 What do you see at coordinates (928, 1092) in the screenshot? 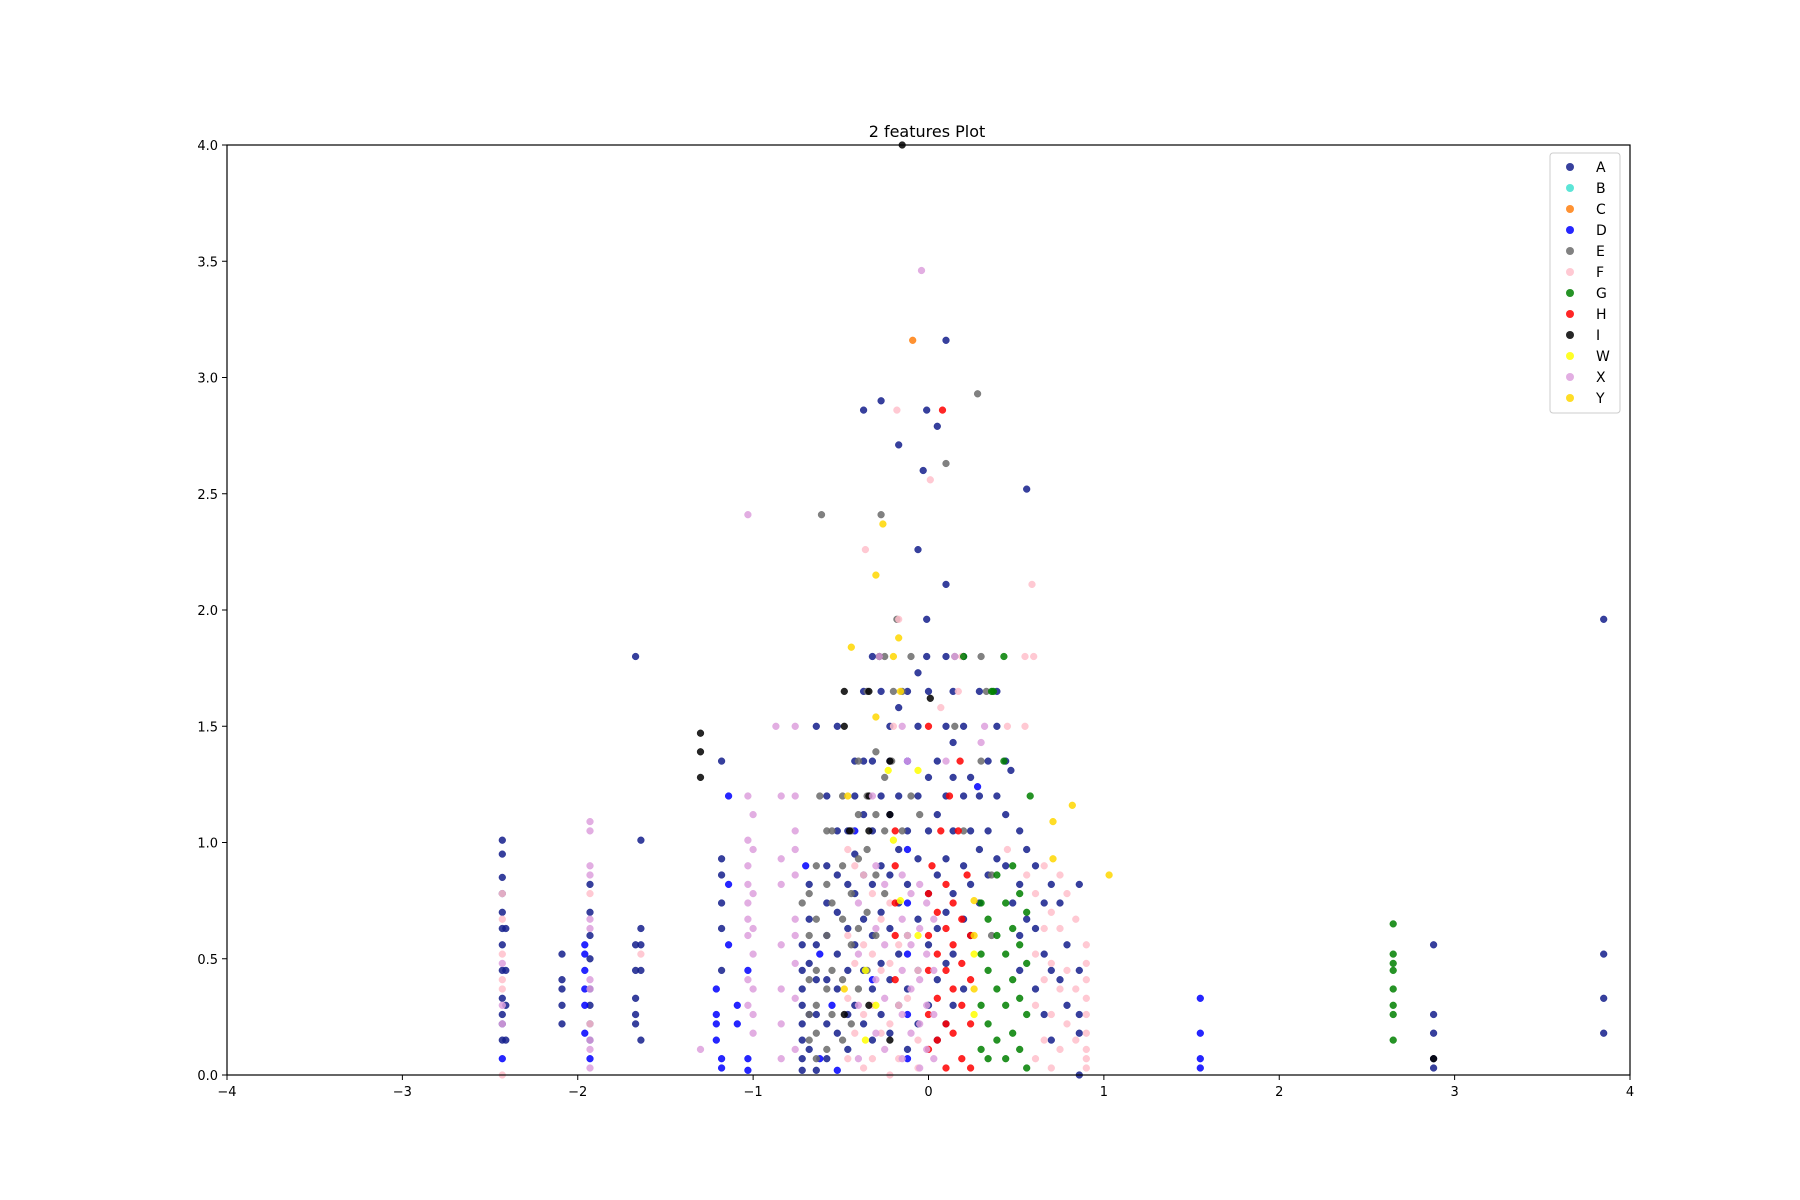
I see `x-tick-label: 0` at bounding box center [928, 1092].